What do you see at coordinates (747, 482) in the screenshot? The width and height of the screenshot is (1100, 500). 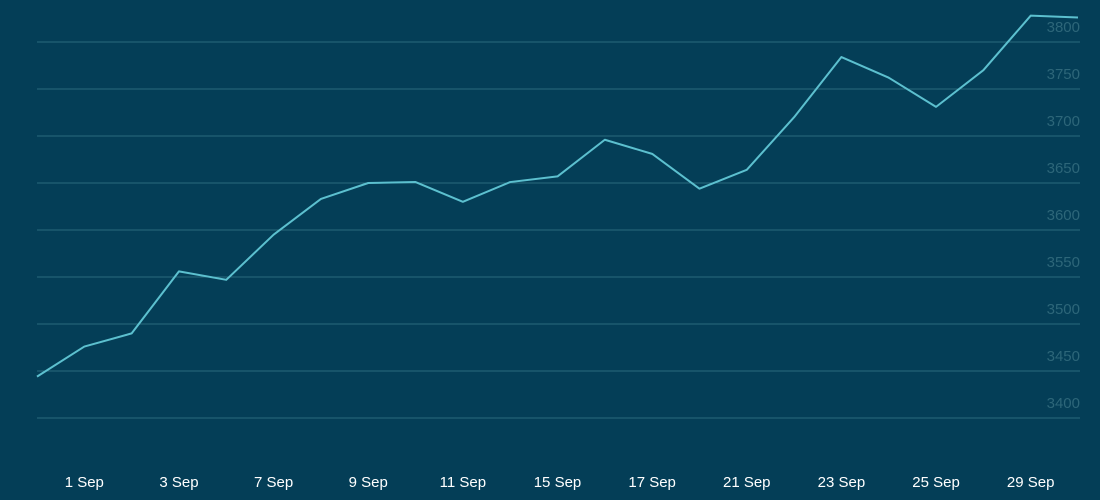 I see `x-tick-label: 21 Sep` at bounding box center [747, 482].